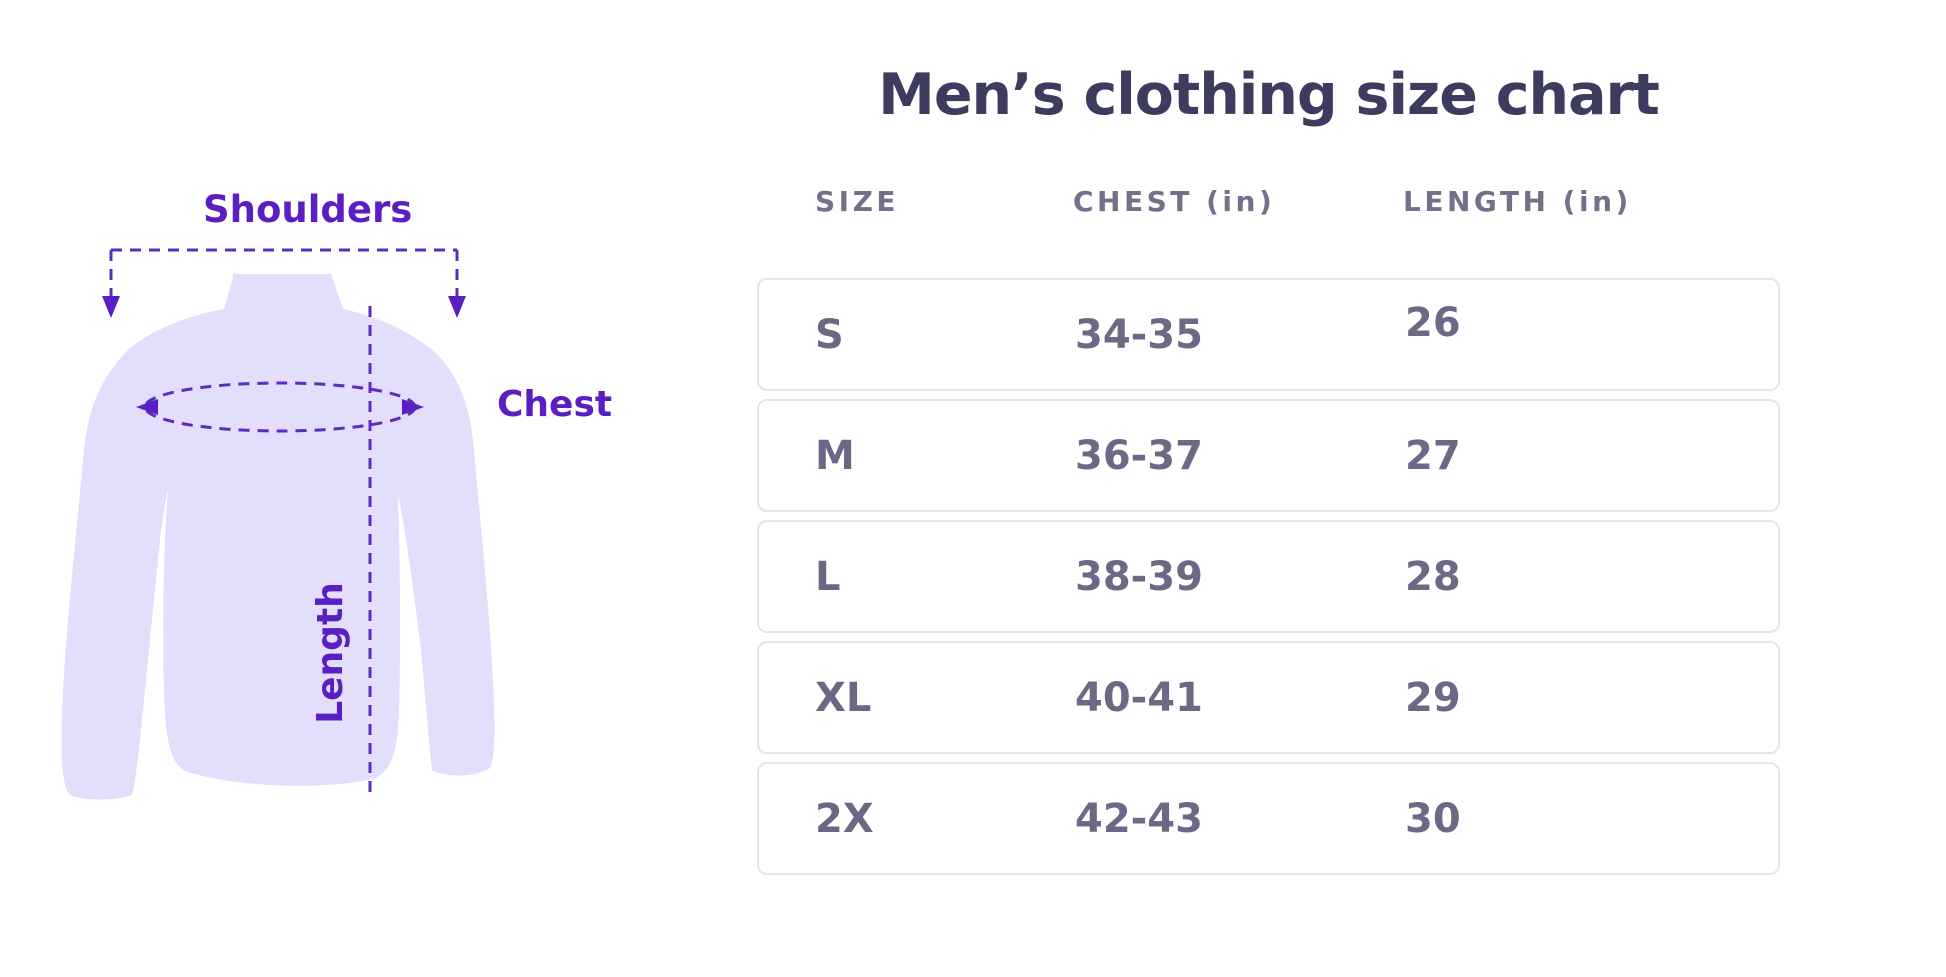  I want to click on shoulders-label: Shoulders, so click(308, 209).